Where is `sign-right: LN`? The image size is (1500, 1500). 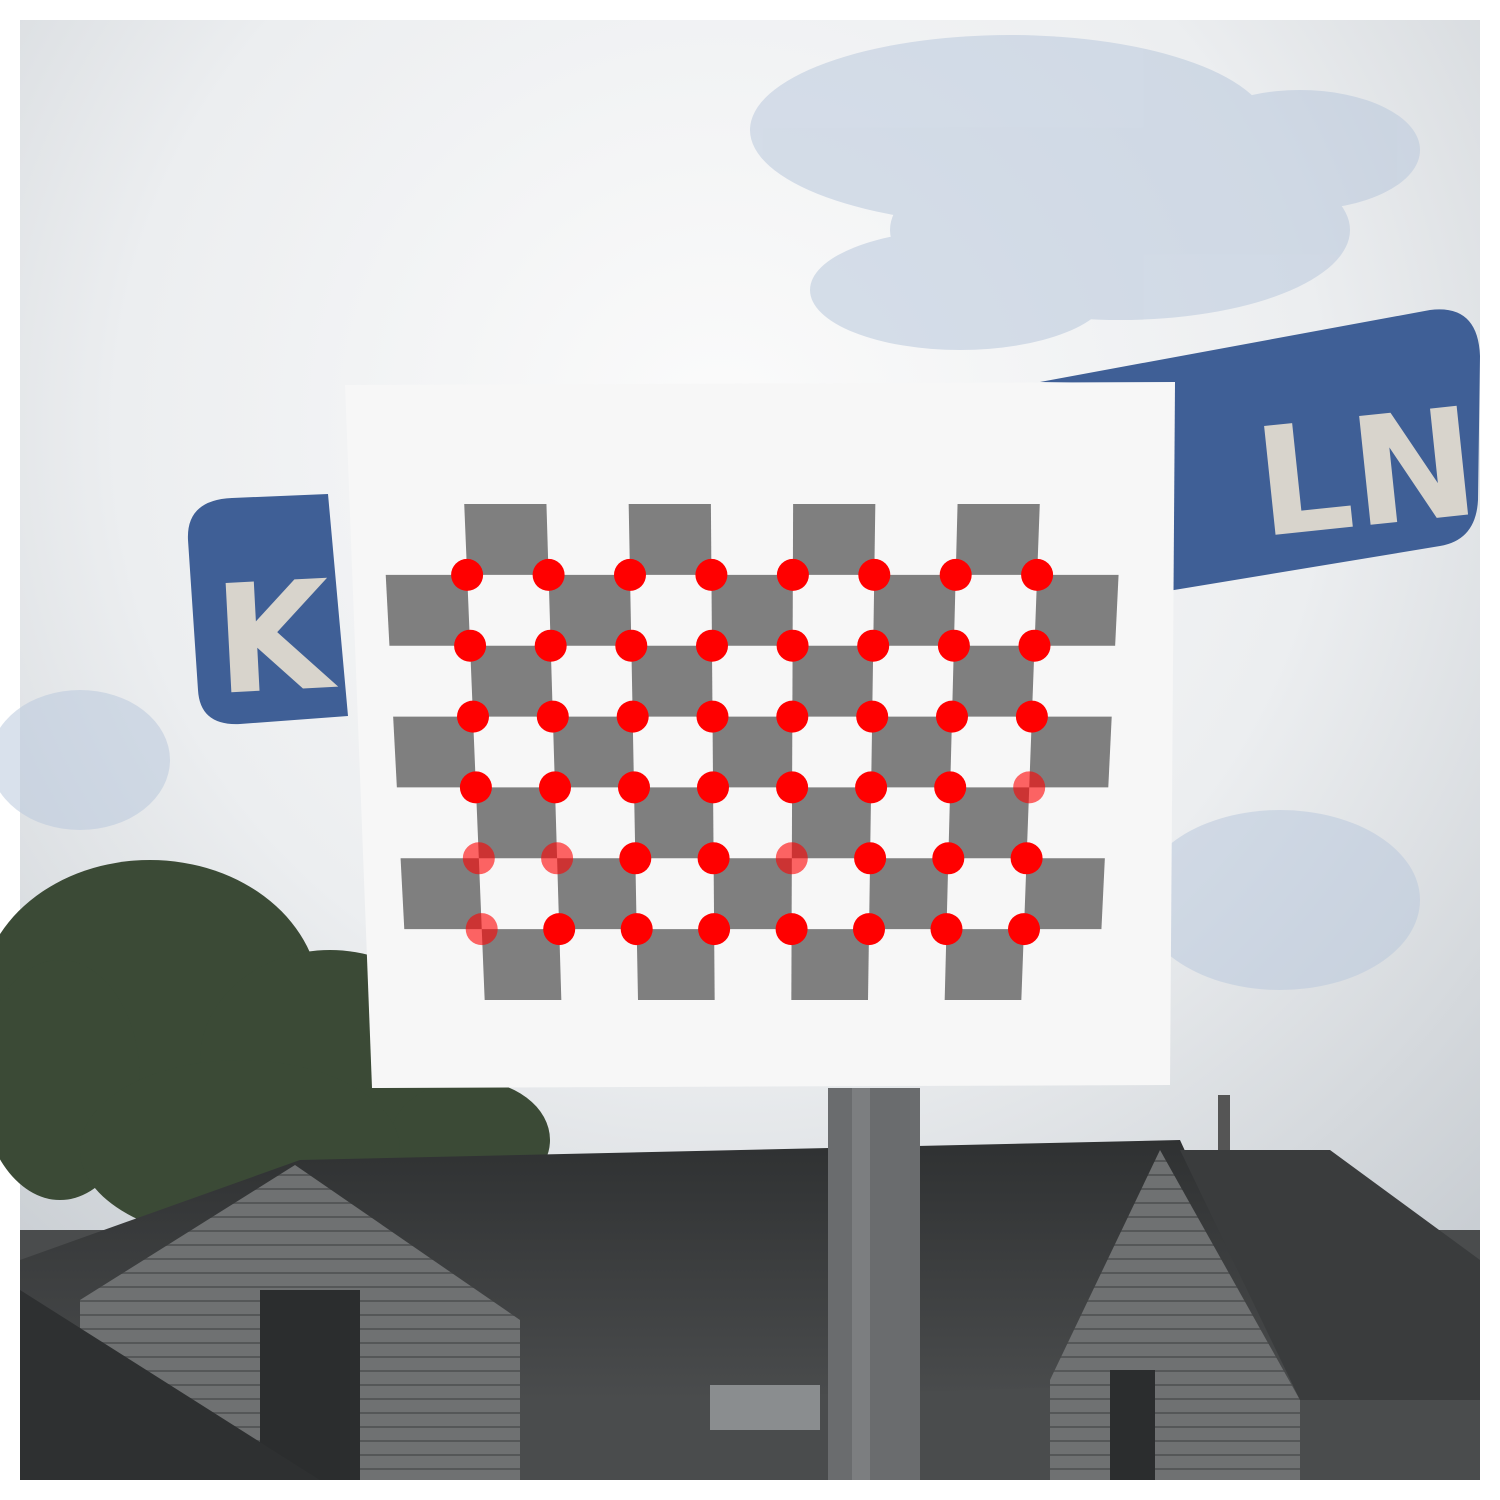
sign-right: LN is located at coordinates (1263, 450).